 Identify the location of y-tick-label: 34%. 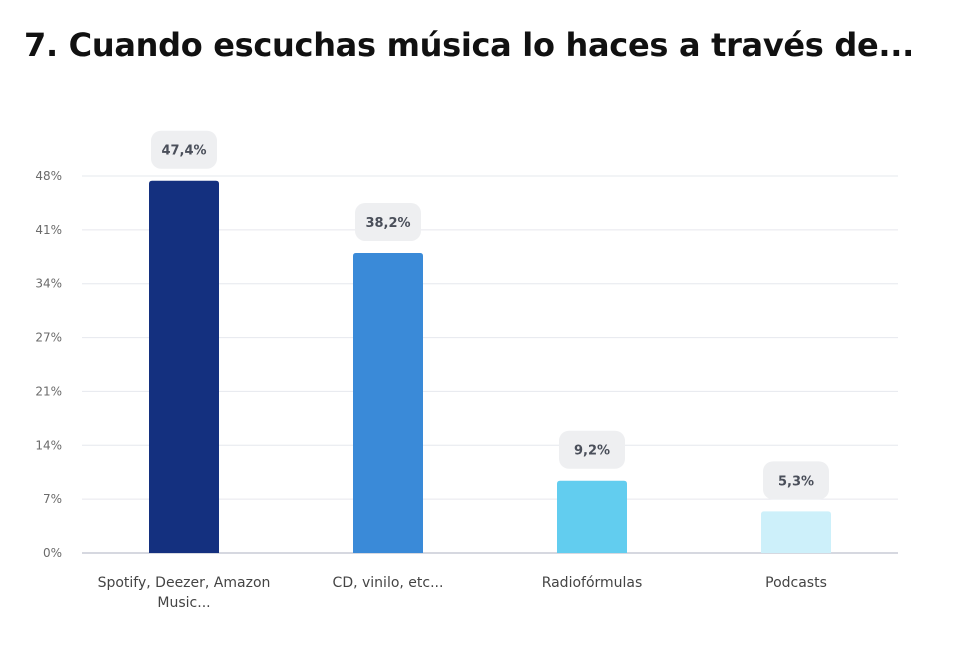
(48, 284).